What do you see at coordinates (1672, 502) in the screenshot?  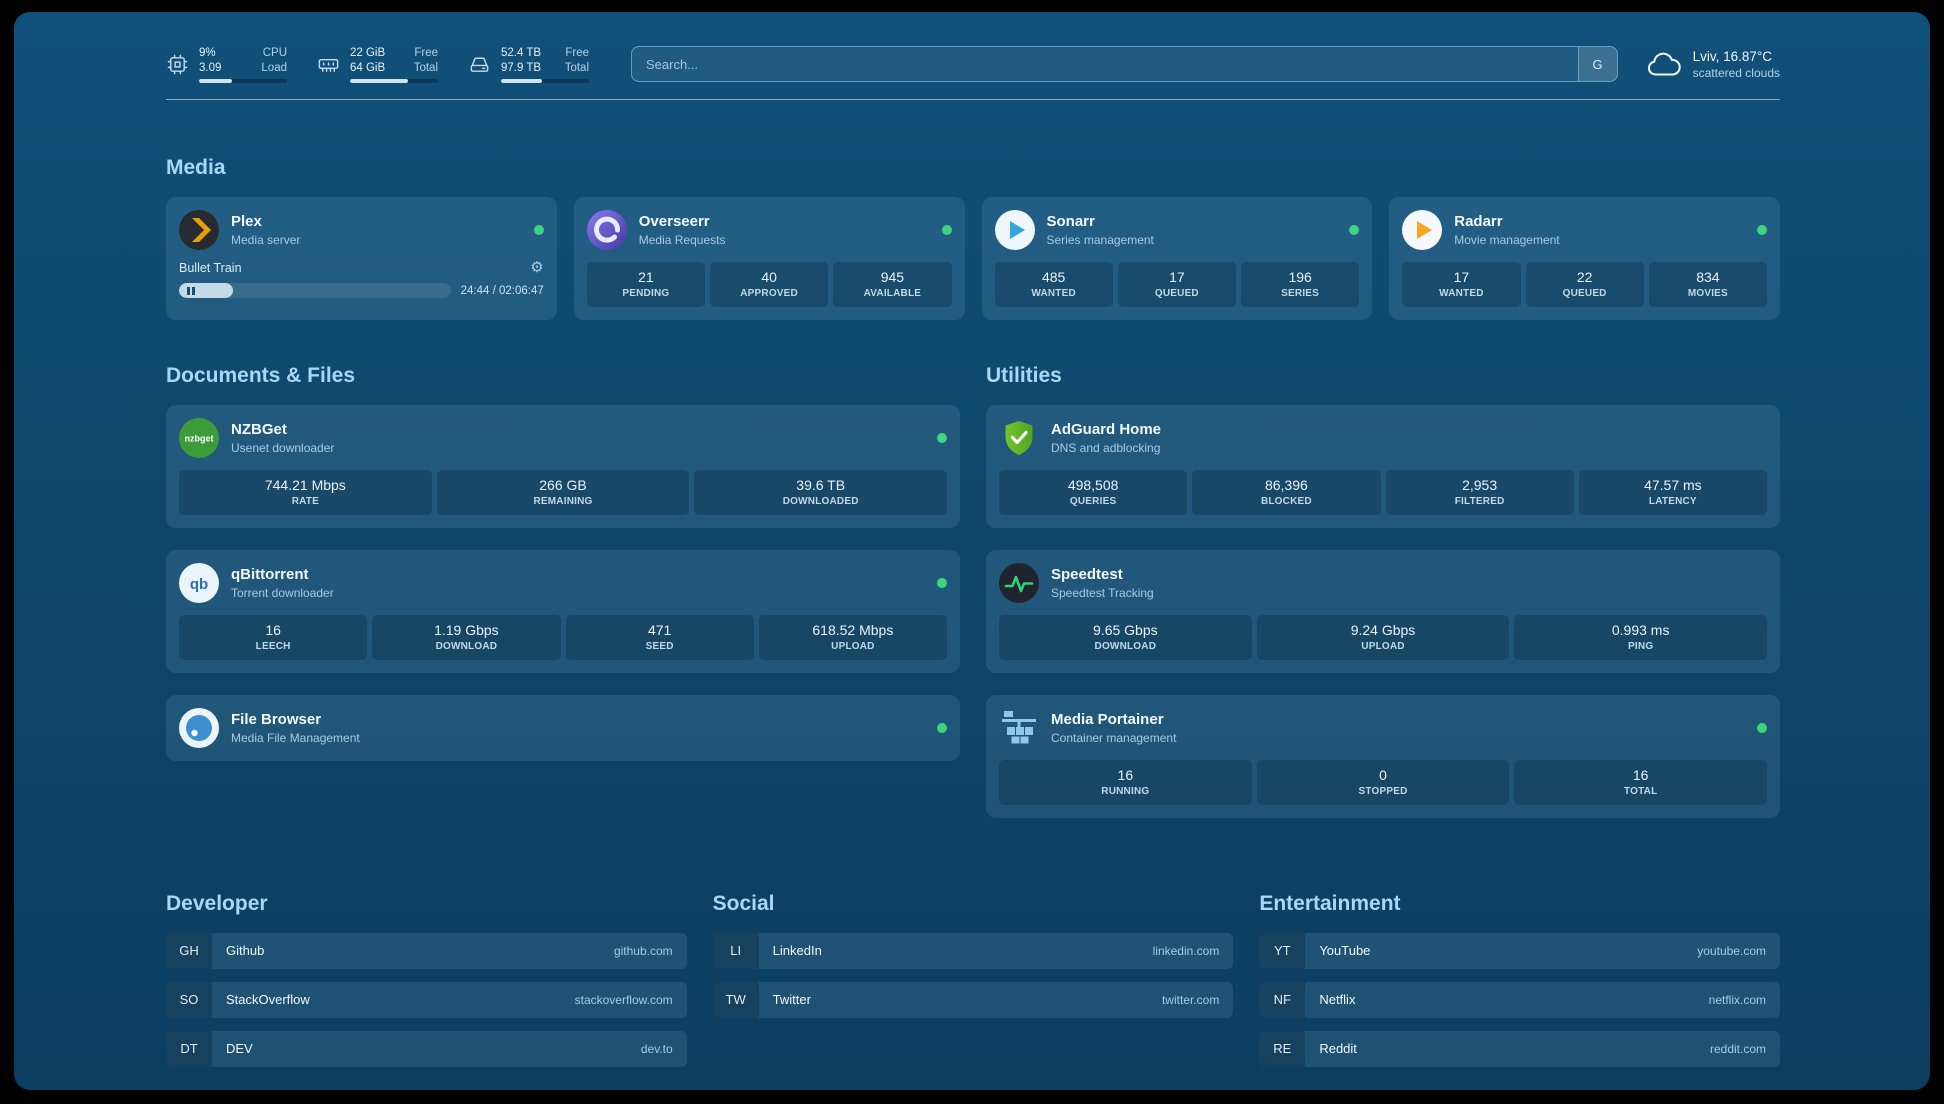 I see `stat-label: LATENCY` at bounding box center [1672, 502].